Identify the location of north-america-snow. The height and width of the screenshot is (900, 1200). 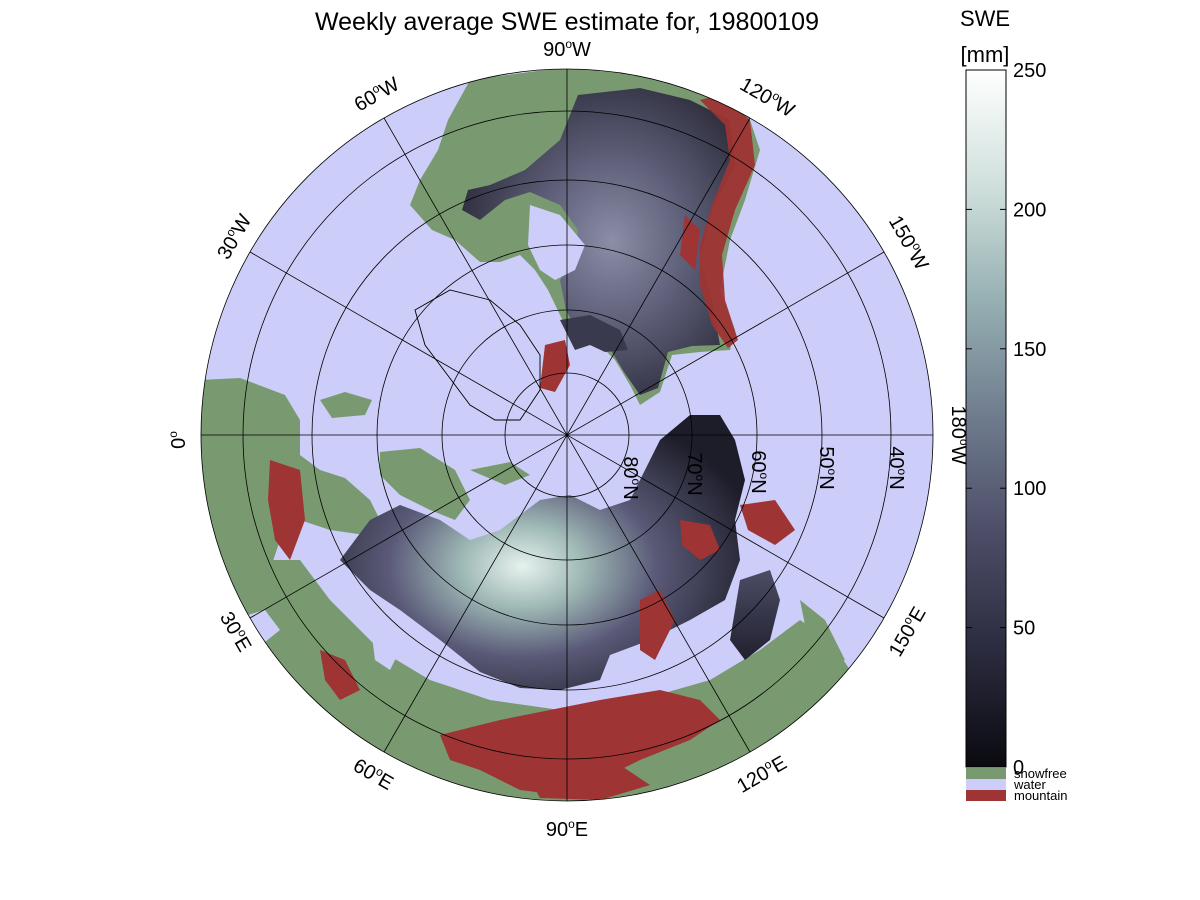
(598, 241).